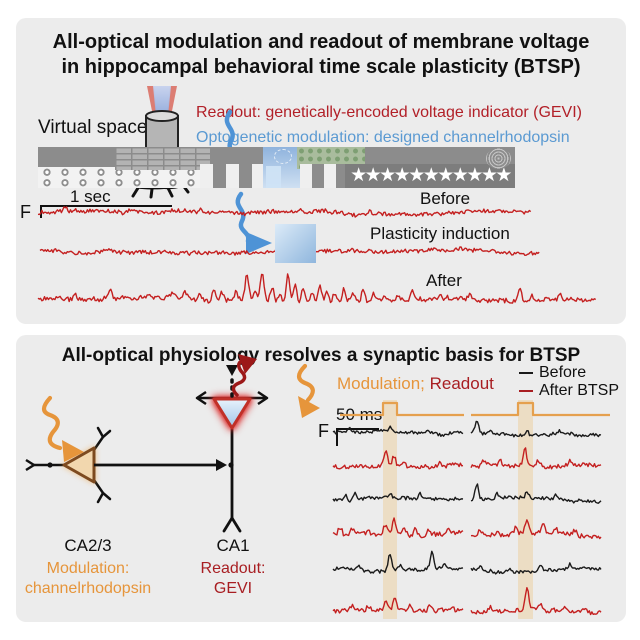 The width and height of the screenshot is (640, 640). What do you see at coordinates (233, 568) in the screenshot?
I see `ca1-readout-label: Readout:` at bounding box center [233, 568].